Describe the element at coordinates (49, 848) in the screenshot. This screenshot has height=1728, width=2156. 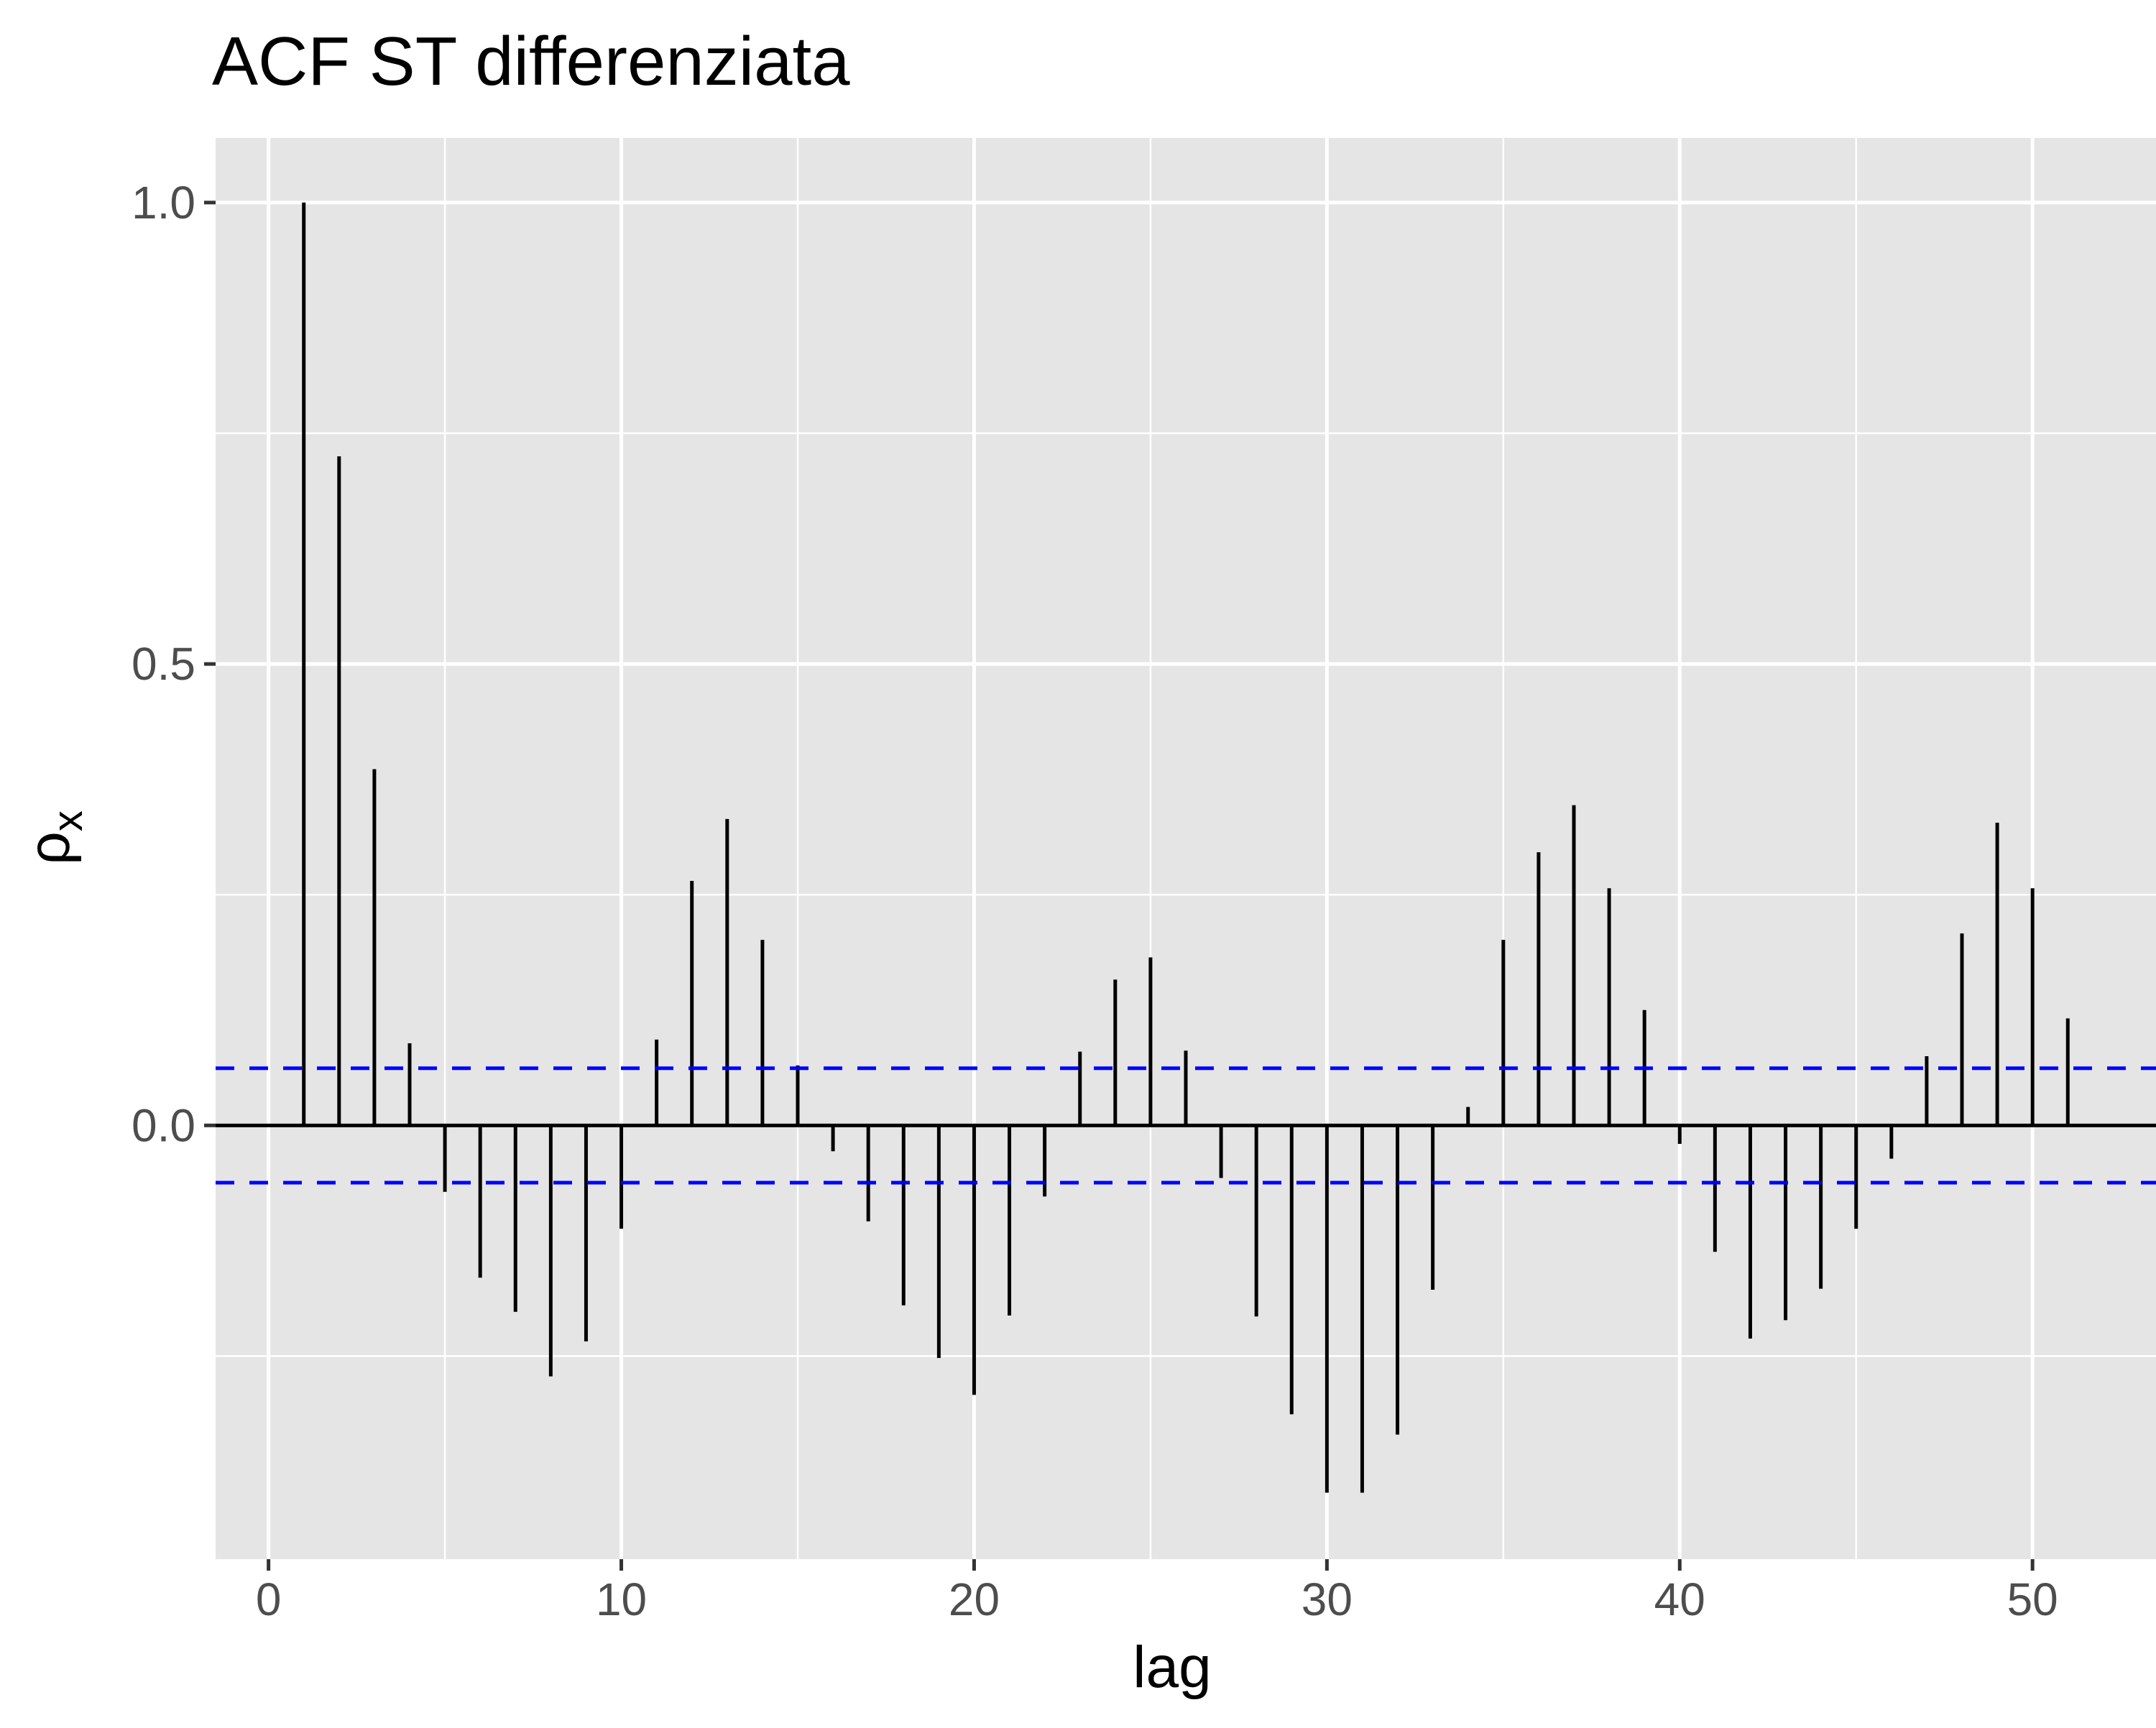
I see `y-axis-title-symbol: ρ` at that location.